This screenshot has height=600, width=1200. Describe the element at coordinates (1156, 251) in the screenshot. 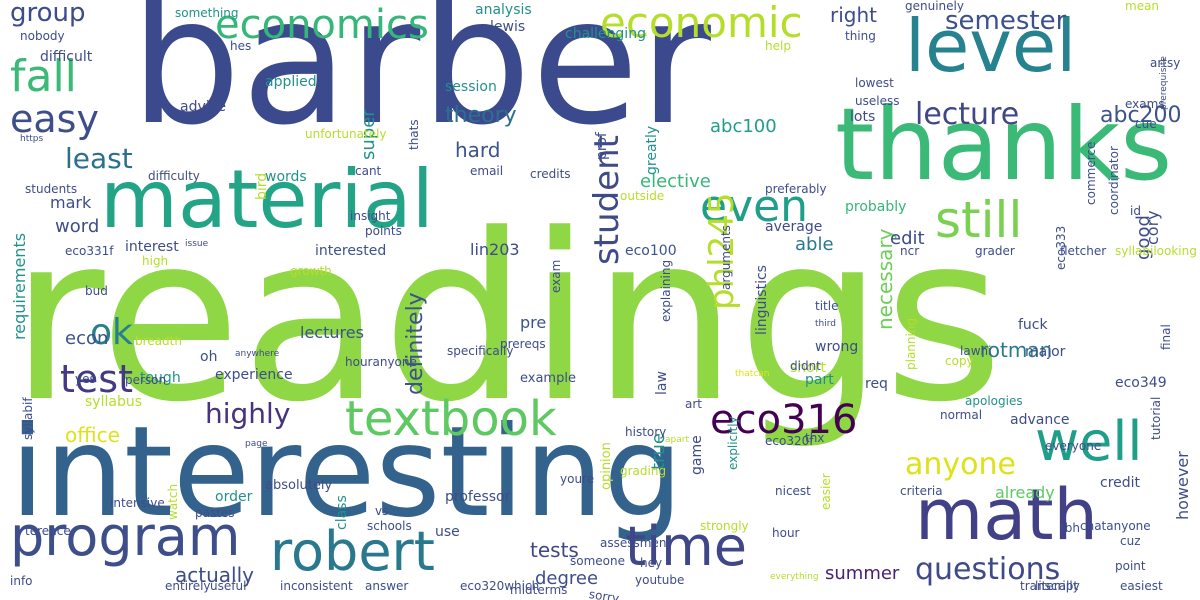

I see `word-syllabilooking: syllabilooking` at that location.